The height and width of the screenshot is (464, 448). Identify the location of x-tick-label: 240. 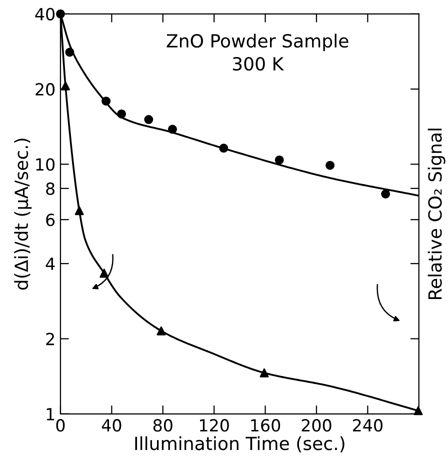
(367, 425).